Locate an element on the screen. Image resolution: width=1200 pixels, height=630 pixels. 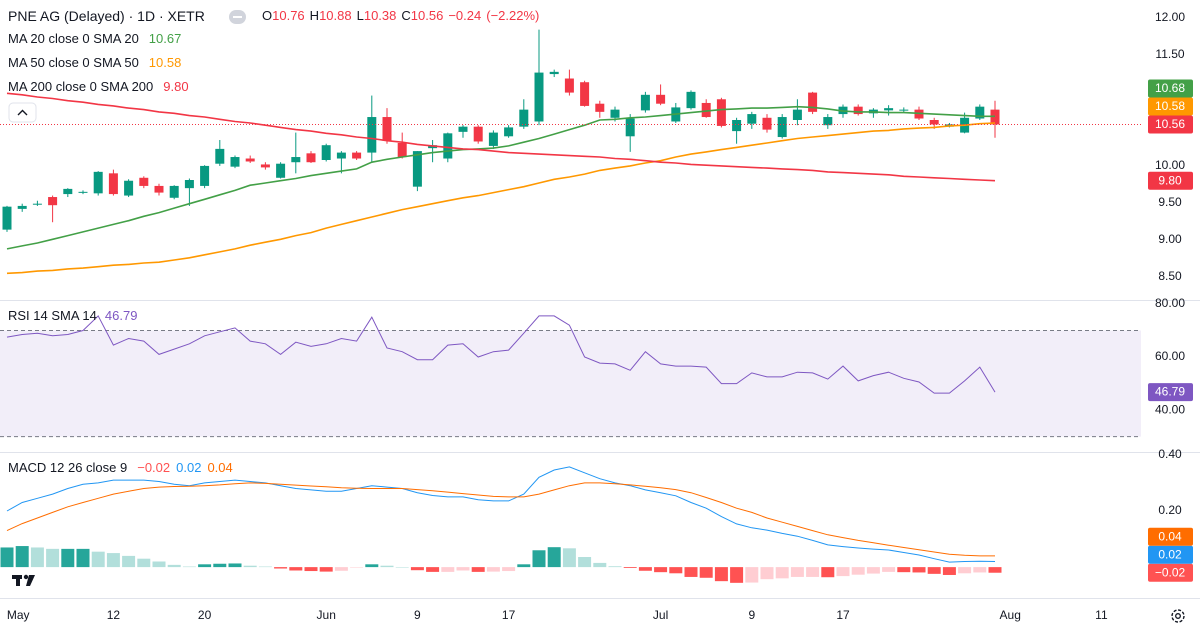
price-badge-label: 0.02 is located at coordinates (1170, 554).